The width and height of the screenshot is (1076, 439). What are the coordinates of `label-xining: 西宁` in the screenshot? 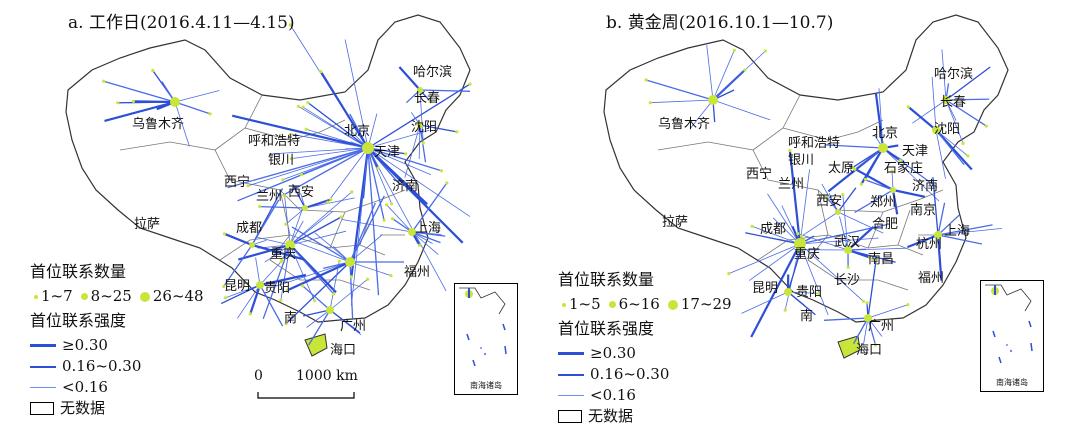 It's located at (759, 174).